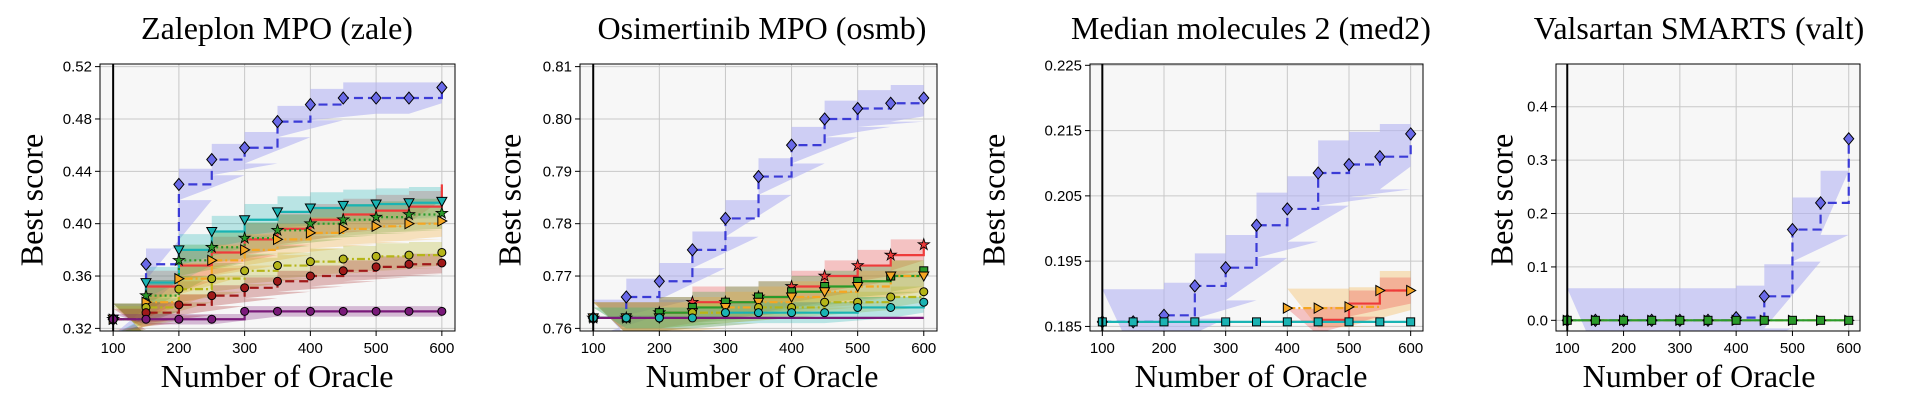  Describe the element at coordinates (557, 328) in the screenshot. I see `y-tick-label: 0.76` at that location.